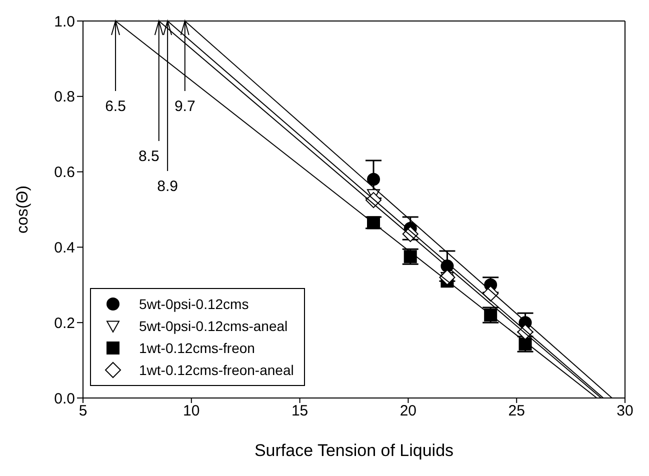 The image size is (649, 476). I want to click on legend-label: 5wt-0psi-0.12cms-aneal, so click(213, 326).